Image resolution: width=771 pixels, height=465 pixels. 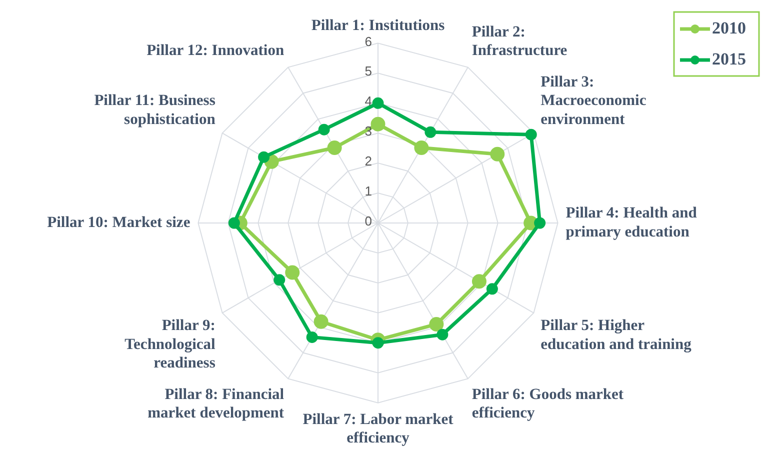 I want to click on spoke-label: Pillar 4: Health and primary education, so click(x=632, y=222).